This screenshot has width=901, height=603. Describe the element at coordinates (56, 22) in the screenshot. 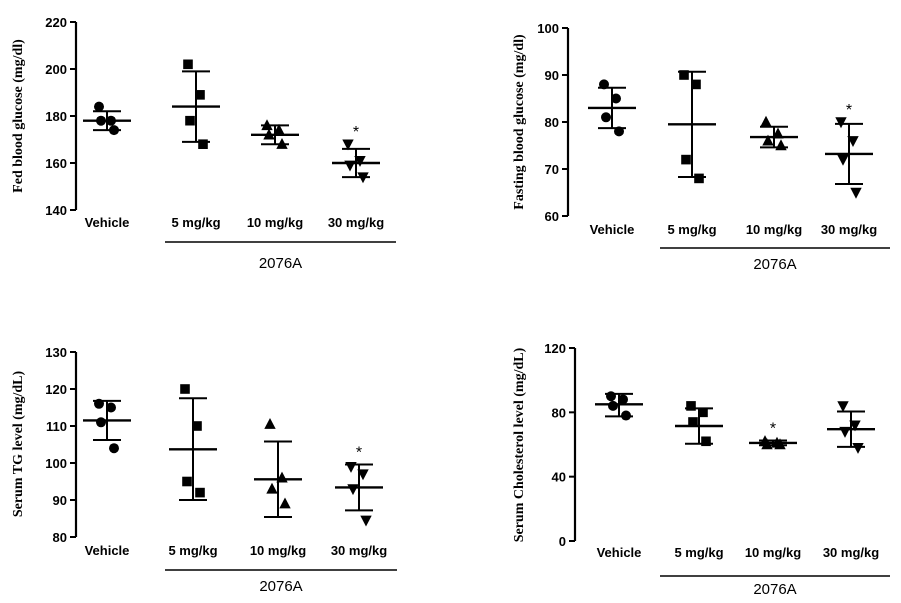

I see `y-tick-label: 220` at that location.